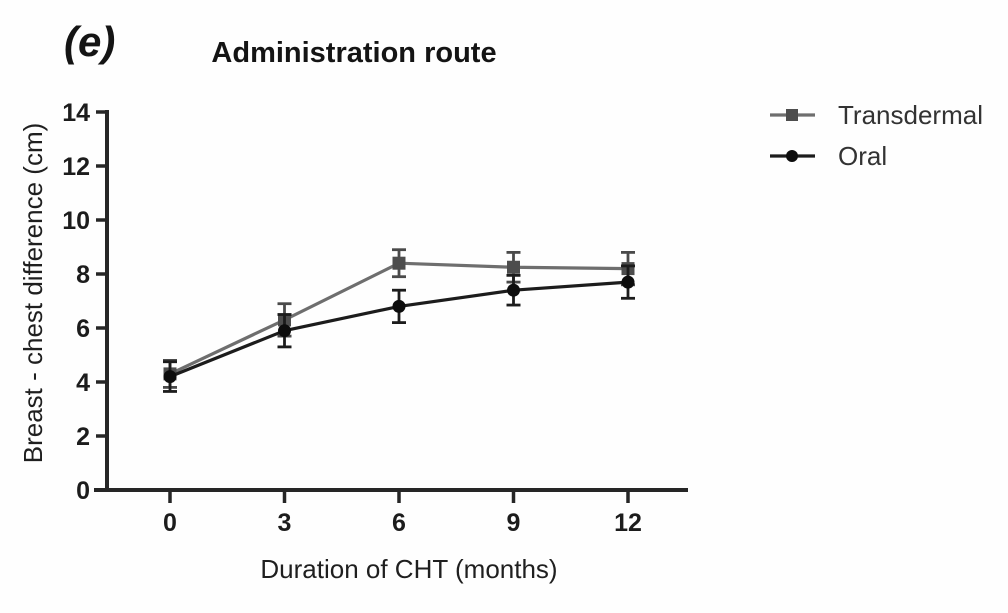 This screenshot has width=1008, height=613. I want to click on y-tick-label: 6, so click(83, 329).